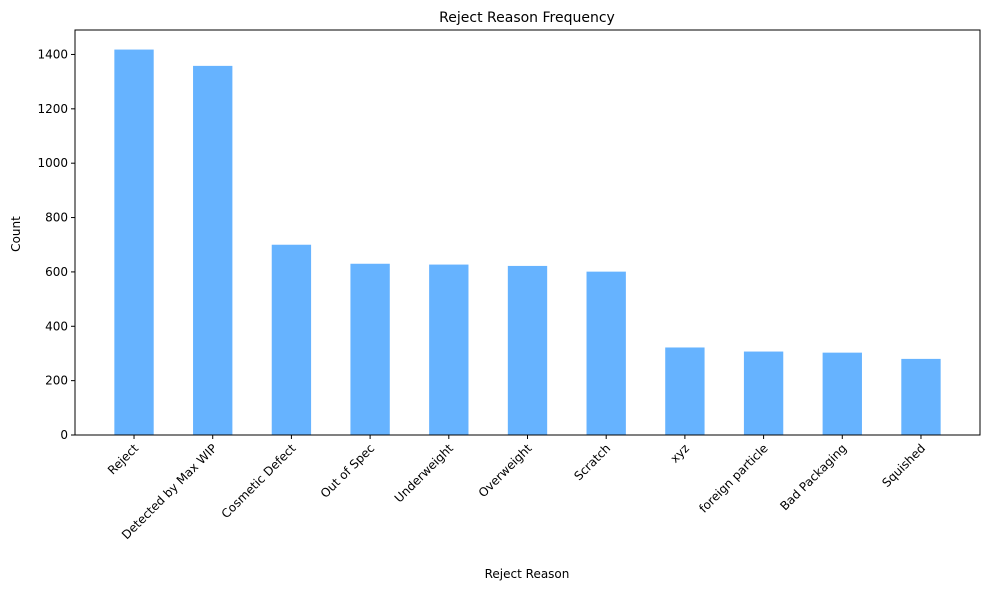  Describe the element at coordinates (56, 218) in the screenshot. I see `y-tick-label-4: 800` at that location.